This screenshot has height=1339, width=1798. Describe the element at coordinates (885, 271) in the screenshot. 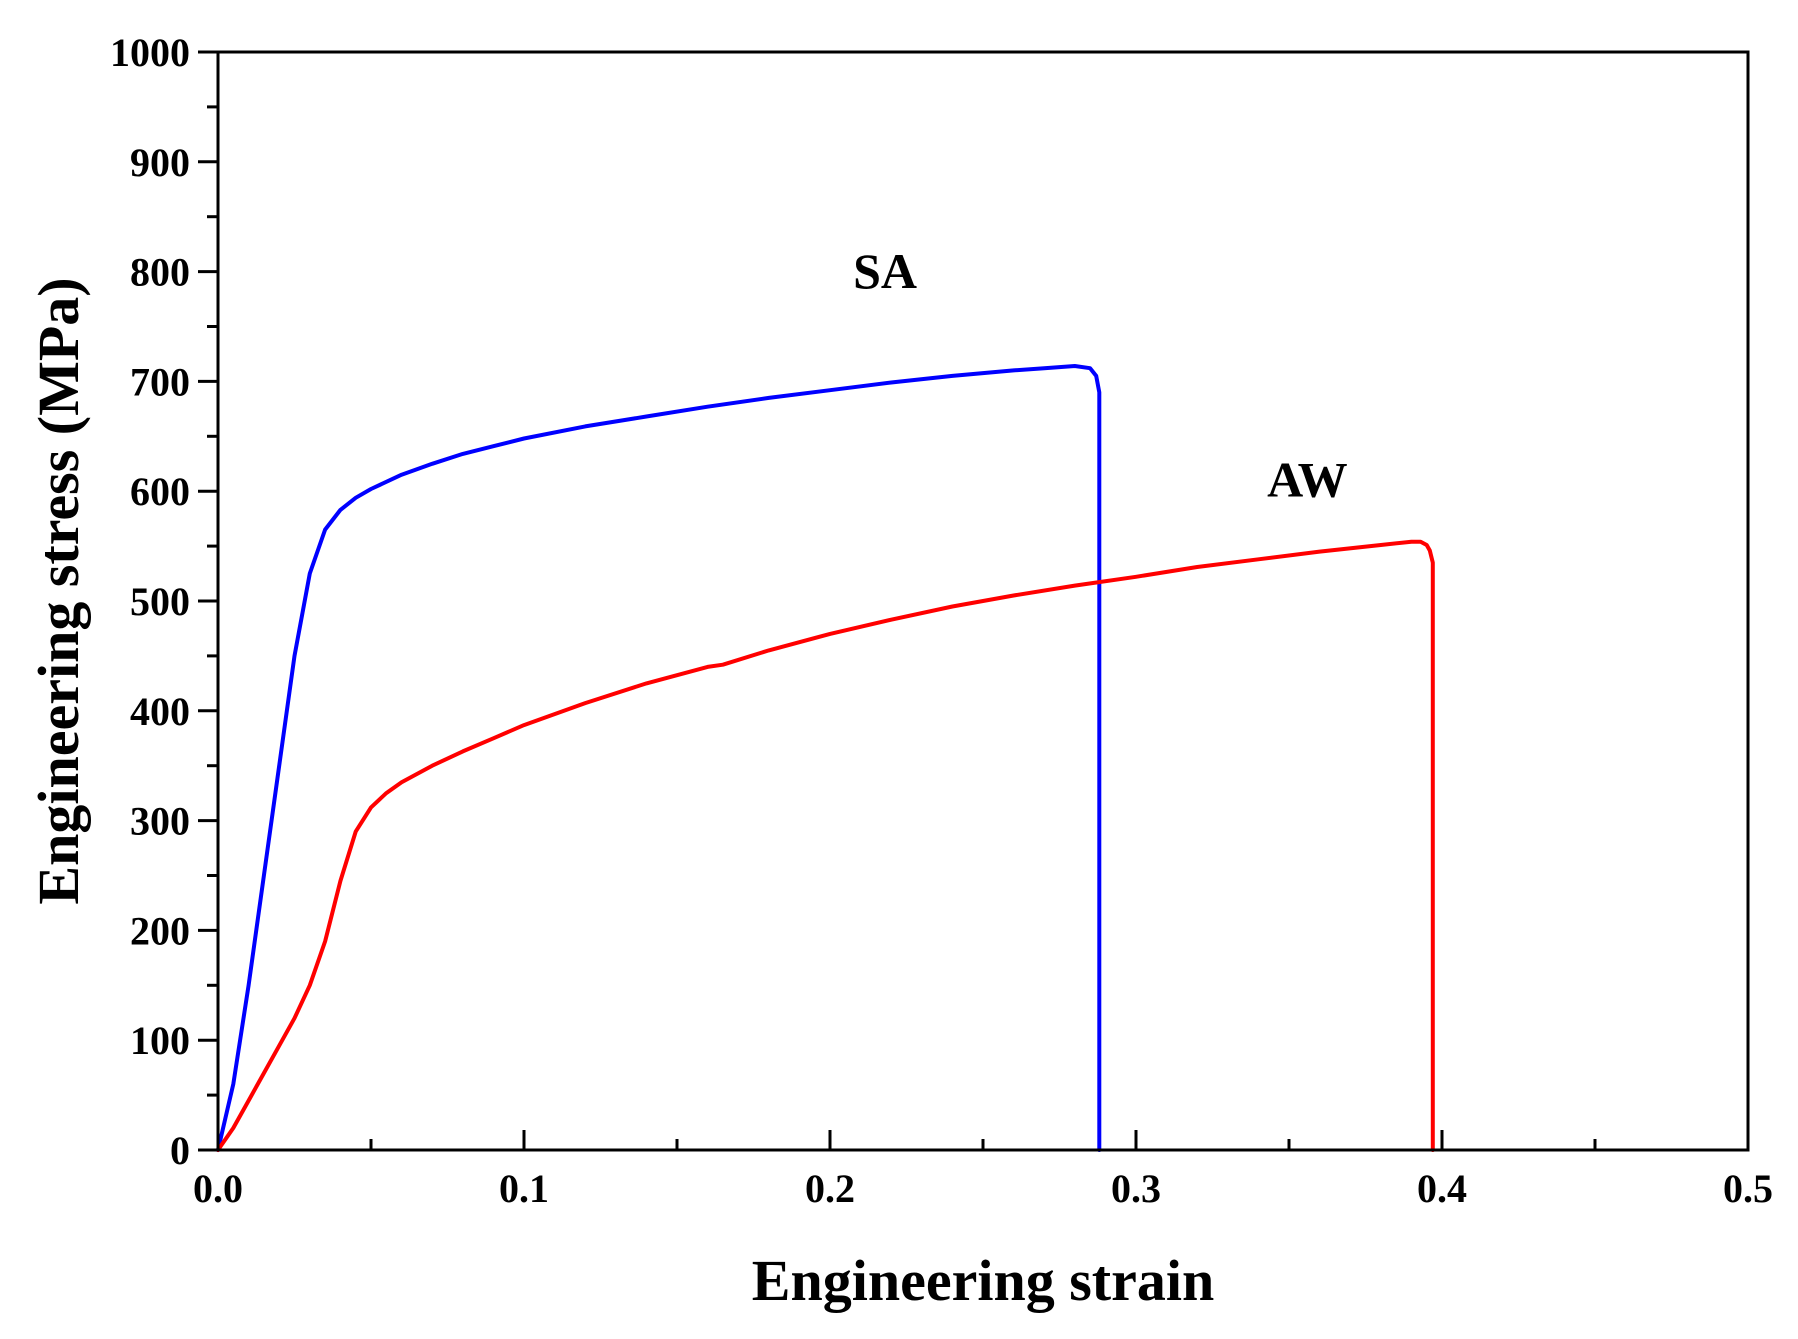

I see `series-label-sa: SA` at that location.